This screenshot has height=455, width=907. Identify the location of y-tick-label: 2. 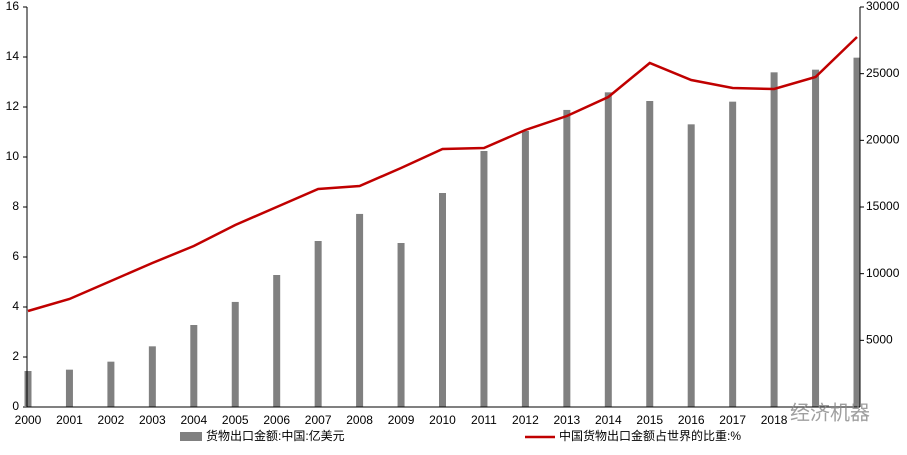
(15, 356).